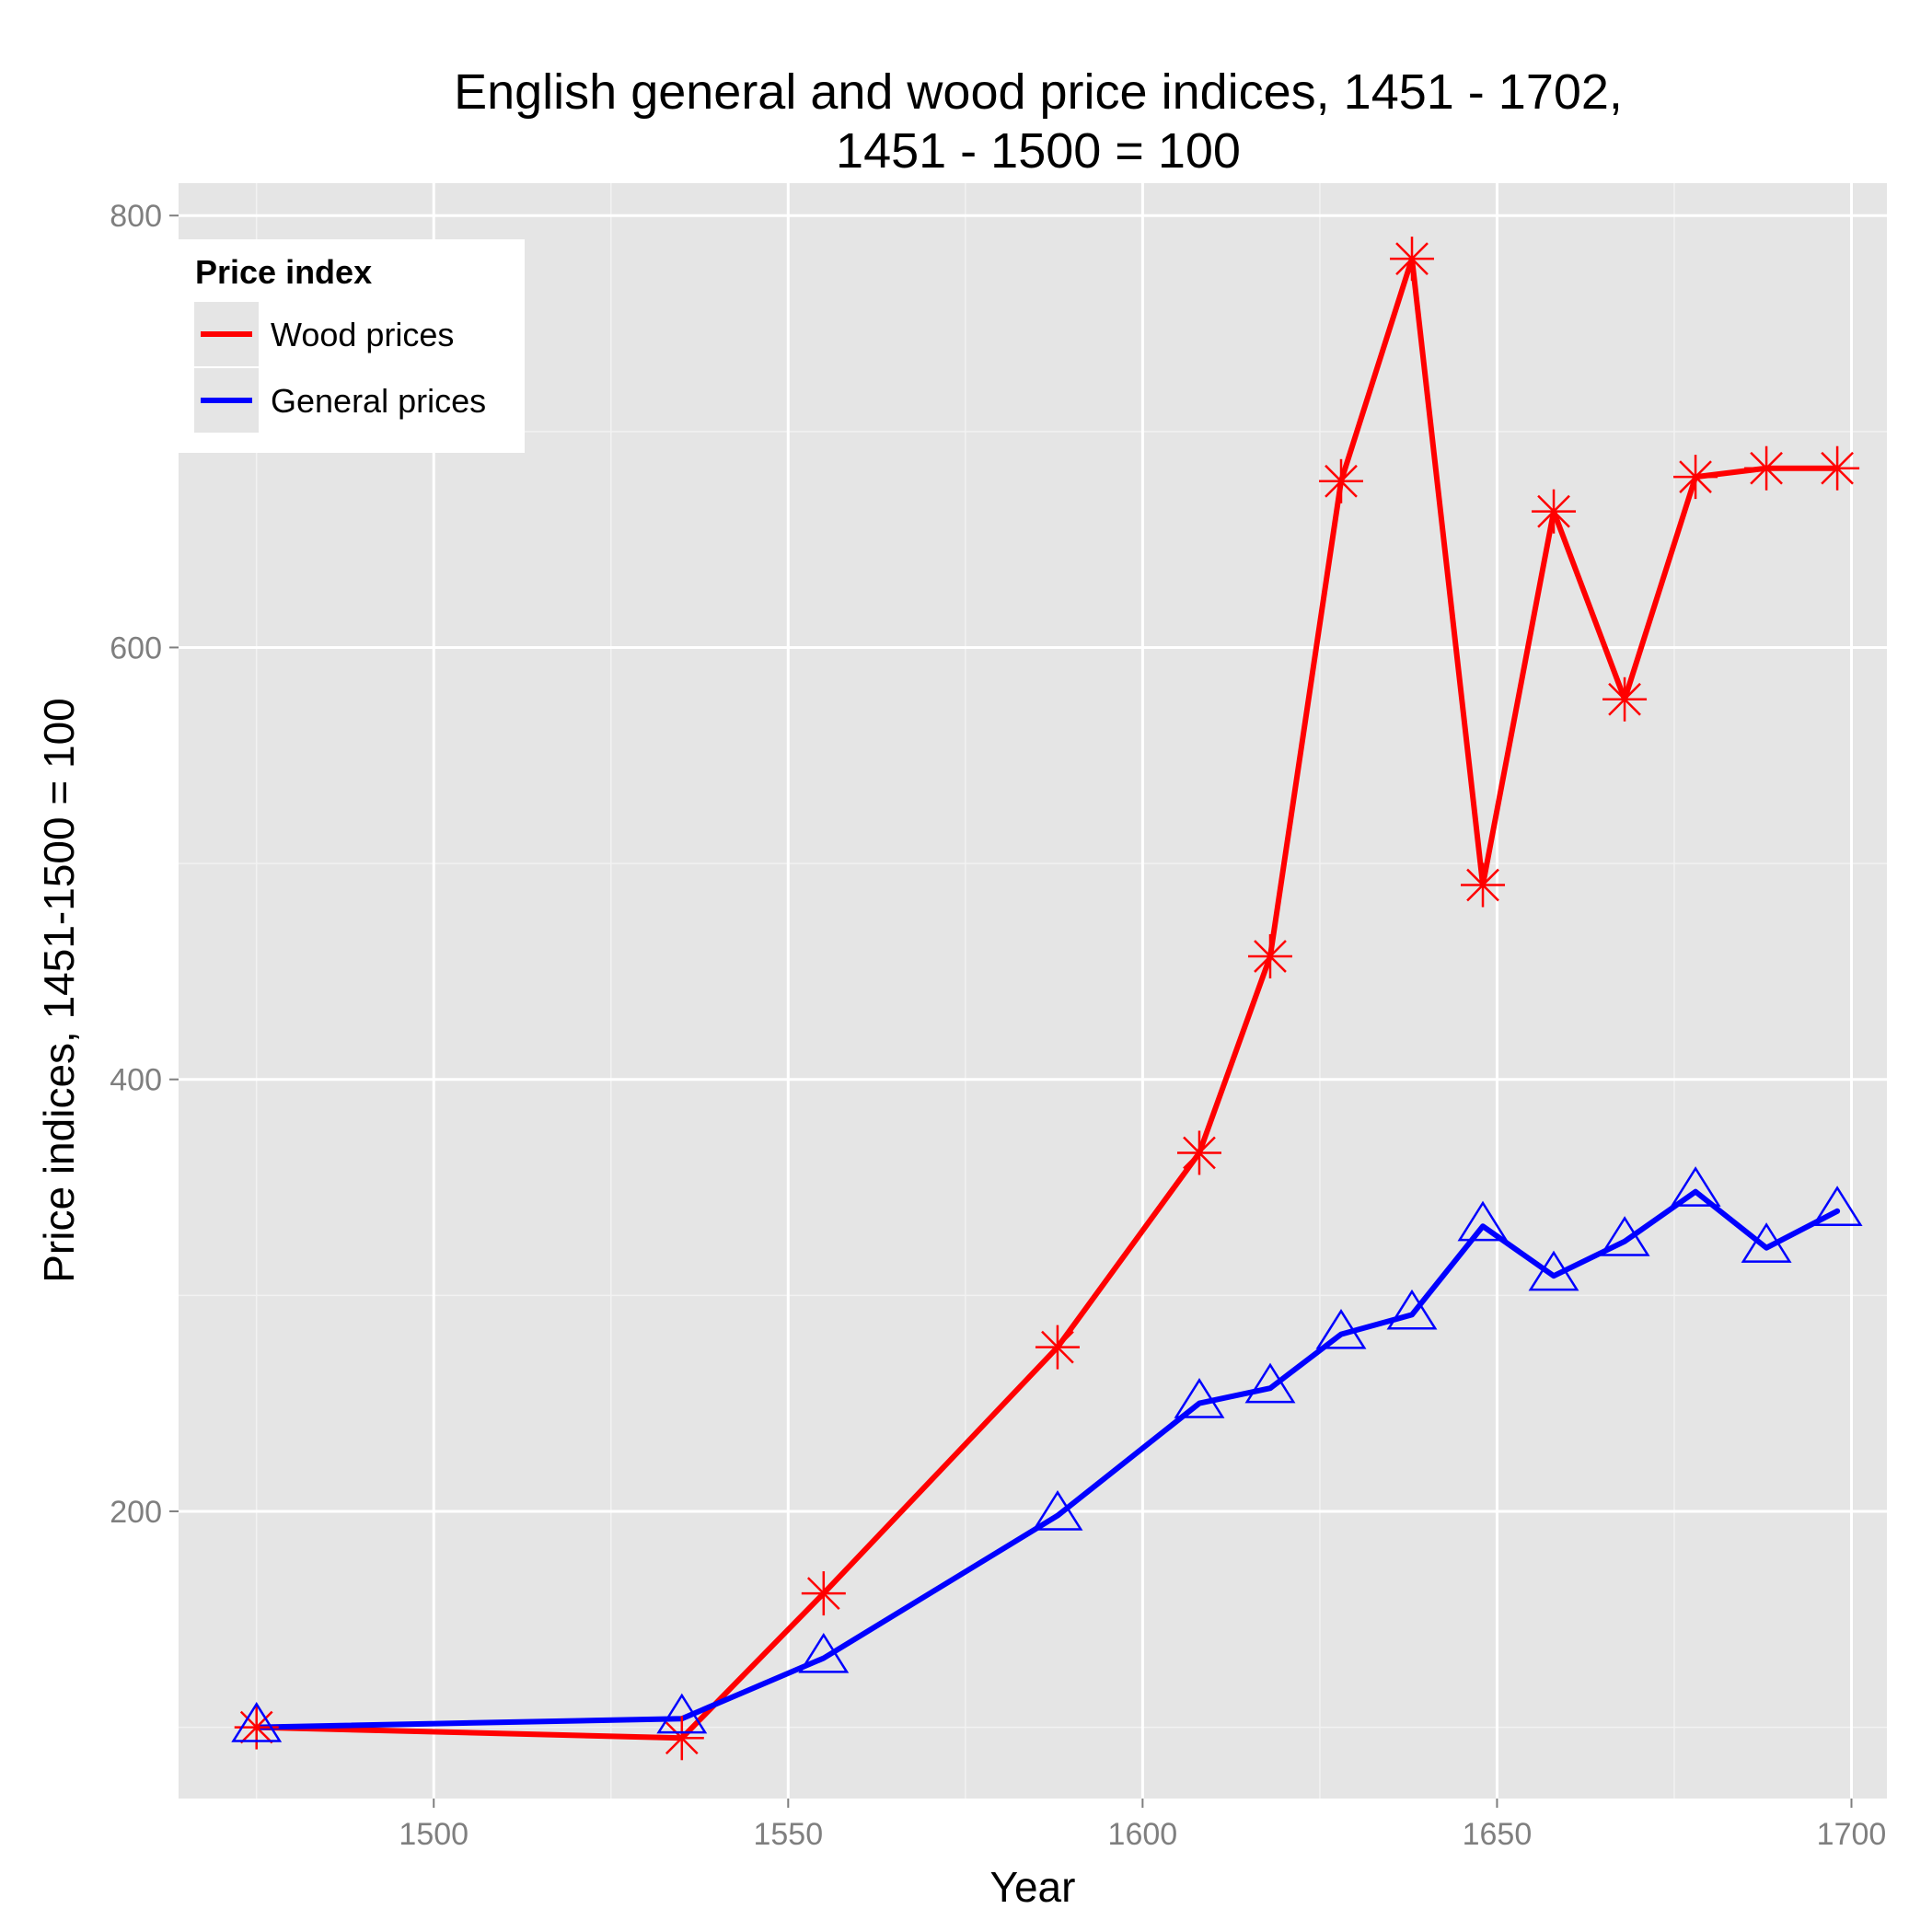  I want to click on x-tick-label: 1700, so click(1852, 1835).